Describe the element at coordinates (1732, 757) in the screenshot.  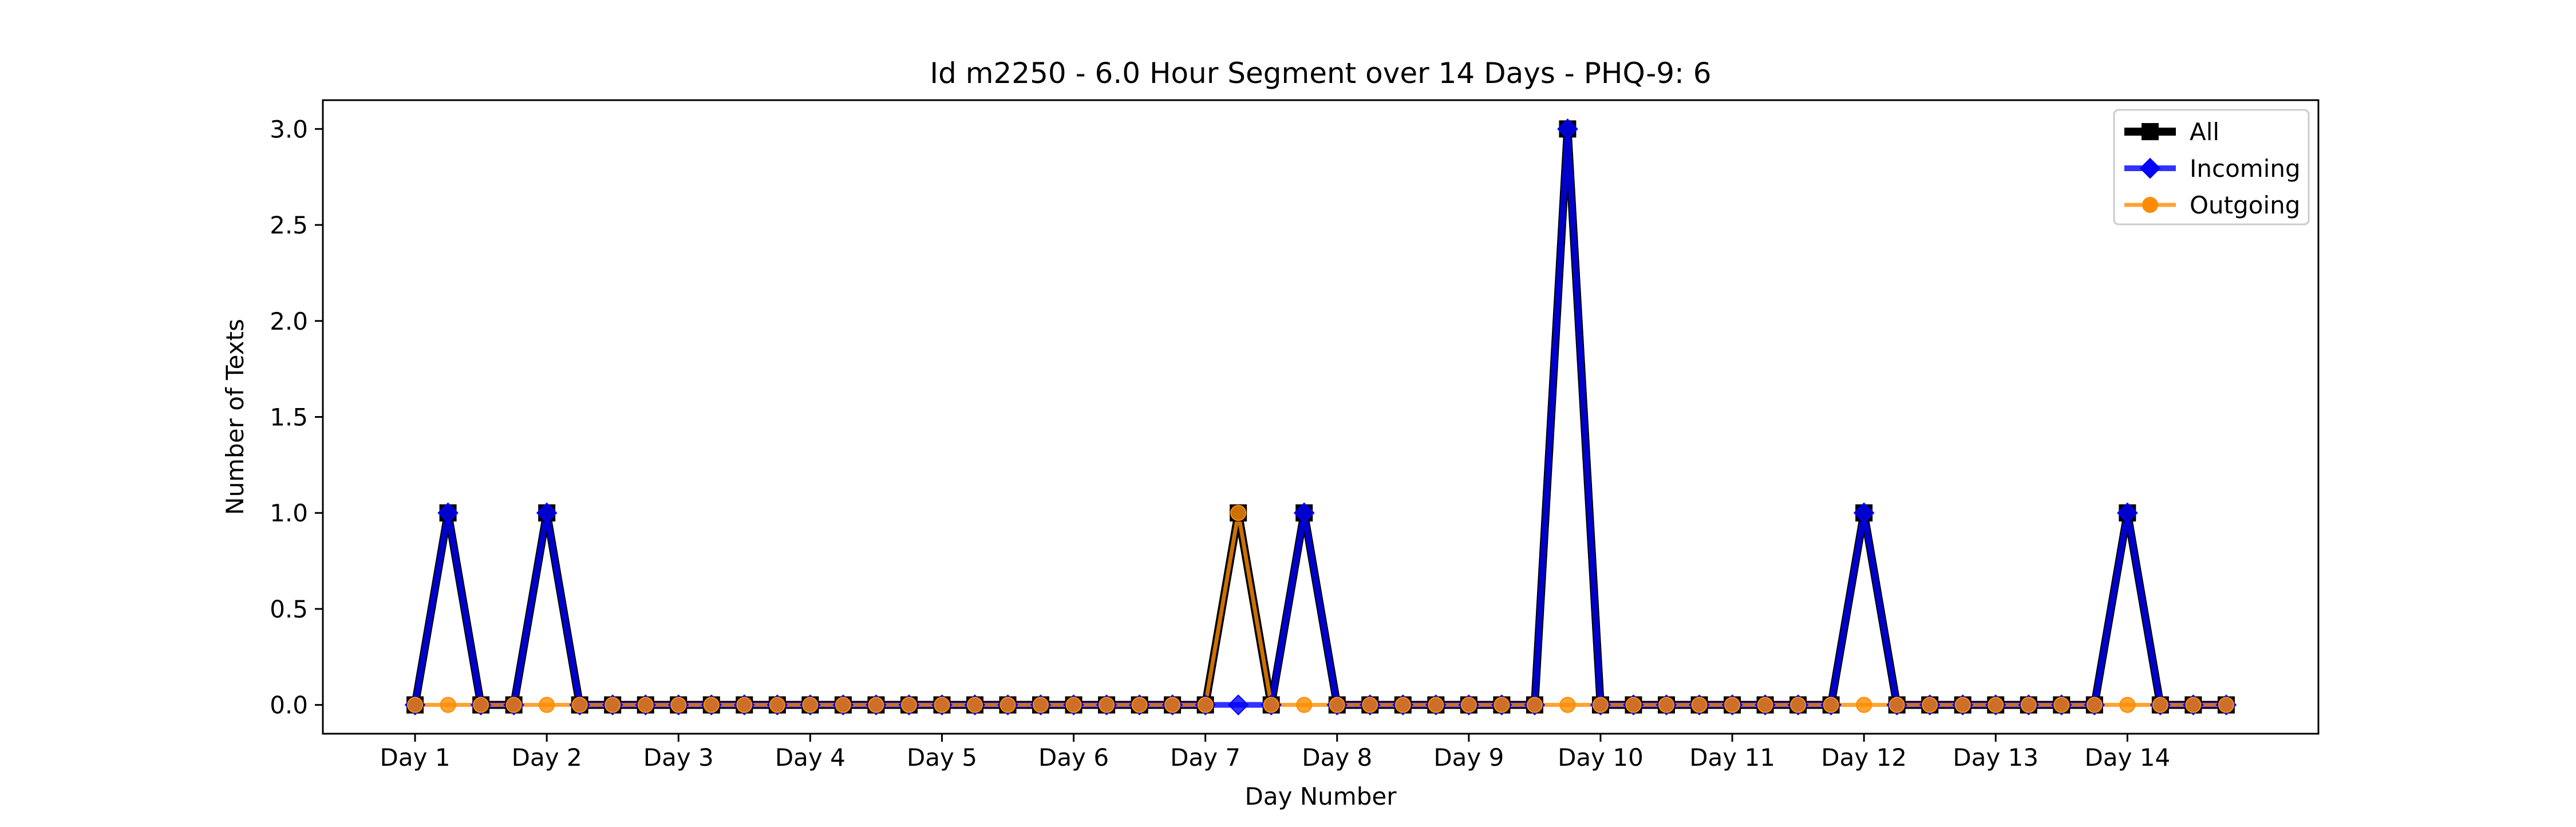
I see `x-tick-label: Day 11` at that location.